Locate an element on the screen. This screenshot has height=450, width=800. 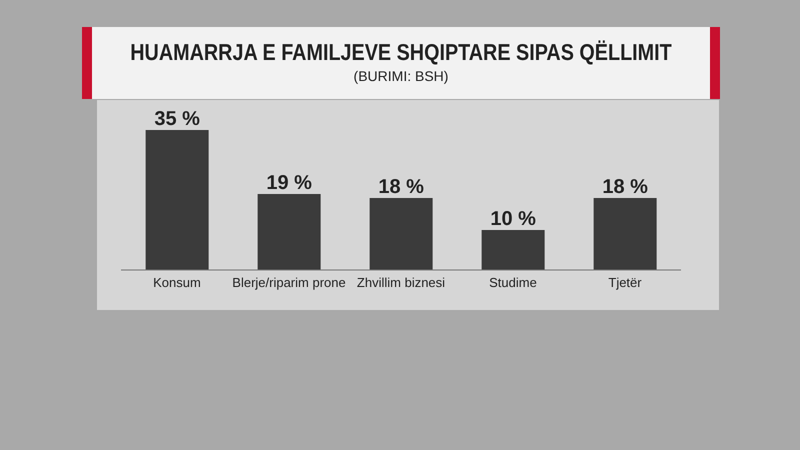
x-tick-label: Studime is located at coordinates (513, 282).